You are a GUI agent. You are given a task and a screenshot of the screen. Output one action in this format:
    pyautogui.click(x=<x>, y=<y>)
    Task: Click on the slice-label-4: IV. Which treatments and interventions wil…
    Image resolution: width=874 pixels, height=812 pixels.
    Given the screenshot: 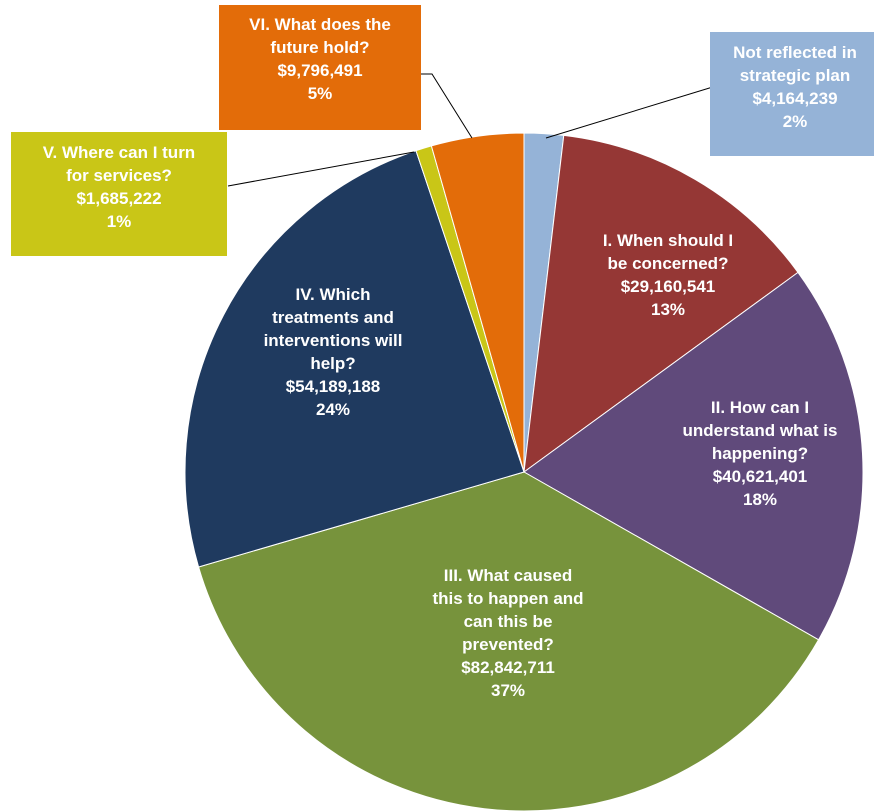 What is the action you would take?
    pyautogui.click(x=333, y=352)
    